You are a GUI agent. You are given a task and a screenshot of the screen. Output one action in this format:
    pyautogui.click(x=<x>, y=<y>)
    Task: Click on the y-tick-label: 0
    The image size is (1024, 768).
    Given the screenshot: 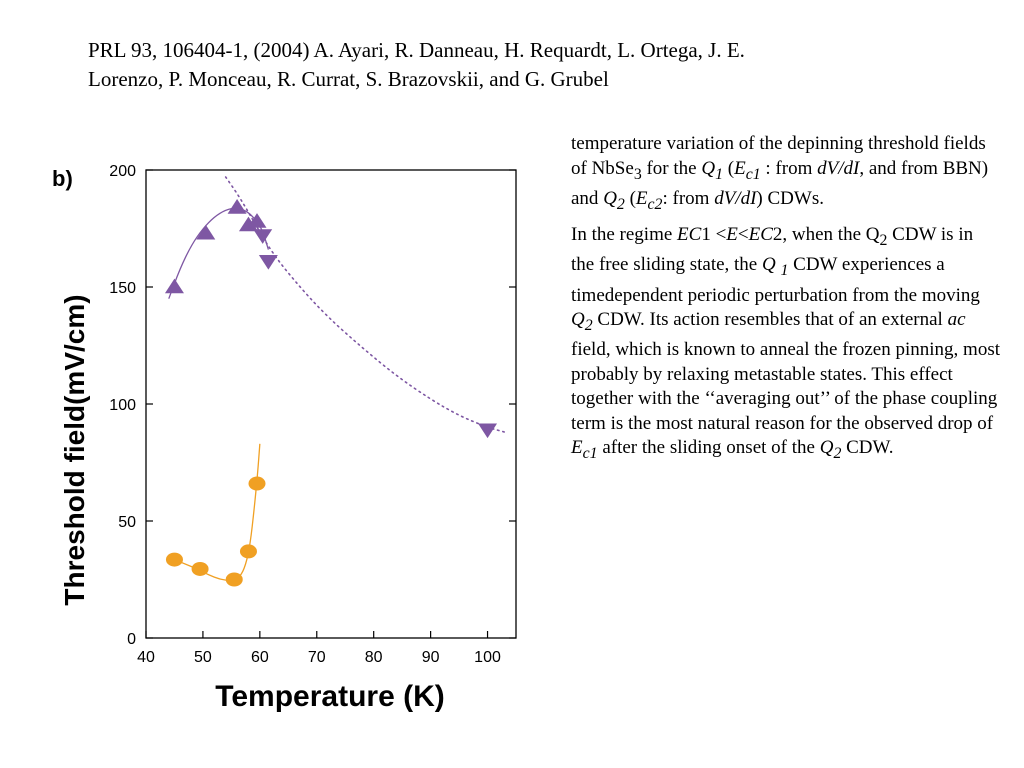 What is the action you would take?
    pyautogui.click(x=131, y=639)
    